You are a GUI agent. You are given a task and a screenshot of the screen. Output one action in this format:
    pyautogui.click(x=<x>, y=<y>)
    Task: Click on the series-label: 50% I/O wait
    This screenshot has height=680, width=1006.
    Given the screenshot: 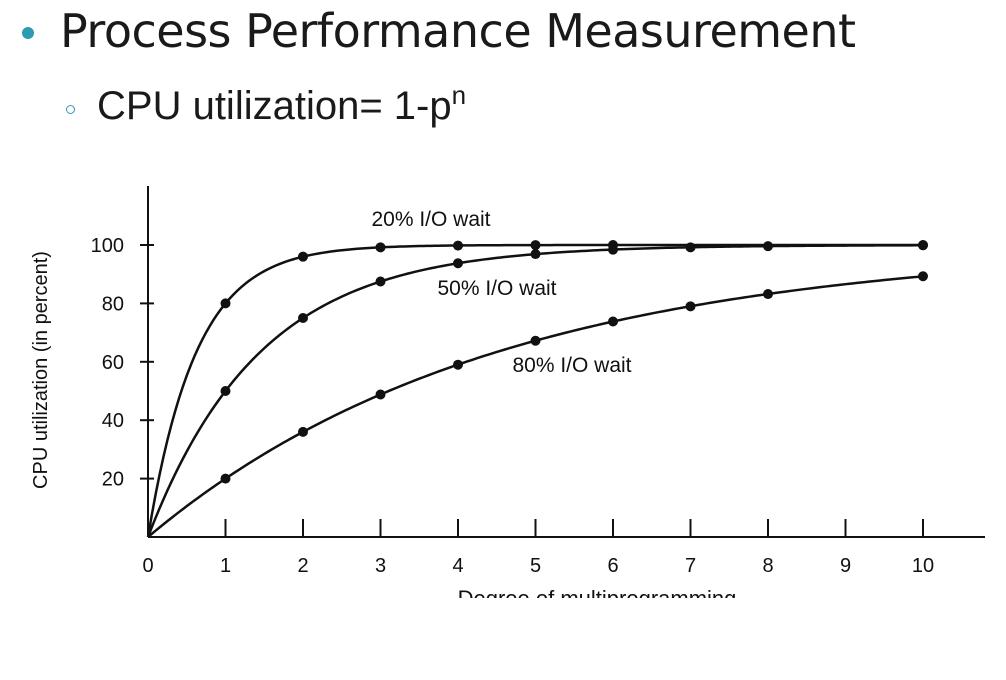 What is the action you would take?
    pyautogui.click(x=496, y=288)
    